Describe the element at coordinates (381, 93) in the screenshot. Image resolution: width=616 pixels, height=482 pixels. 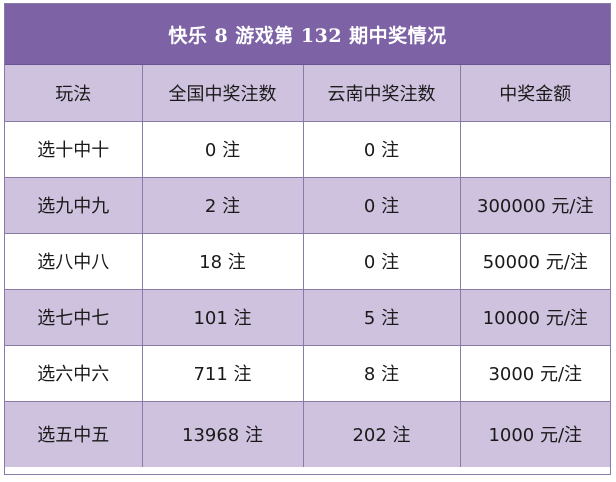
I see `header-yunnan-count: 云南中奖注数` at that location.